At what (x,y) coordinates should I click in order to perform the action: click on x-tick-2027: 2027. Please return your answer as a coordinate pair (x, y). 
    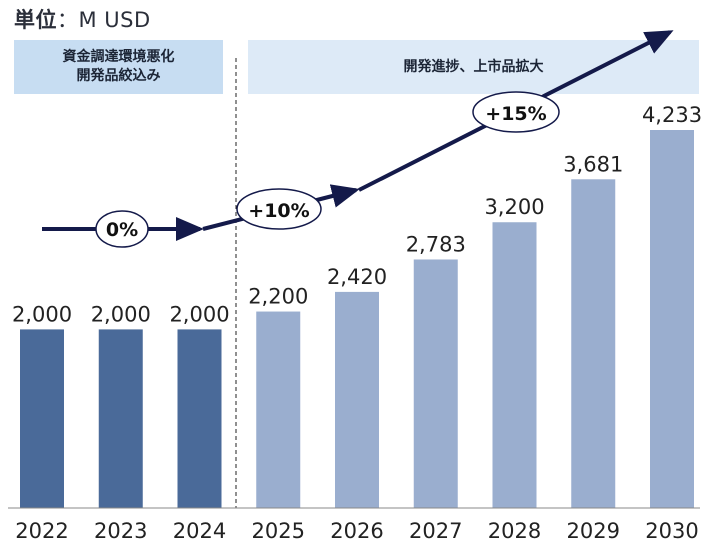
    Looking at the image, I should click on (435, 531).